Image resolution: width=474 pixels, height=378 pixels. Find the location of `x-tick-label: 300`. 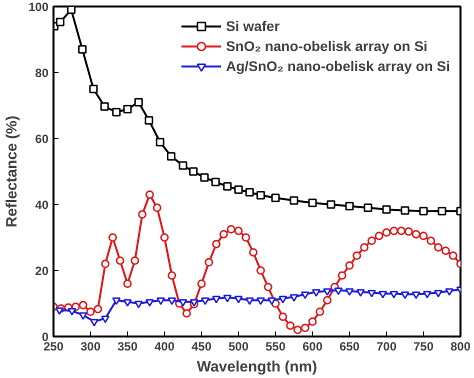

x-tick-label: 300 is located at coordinates (90, 347).